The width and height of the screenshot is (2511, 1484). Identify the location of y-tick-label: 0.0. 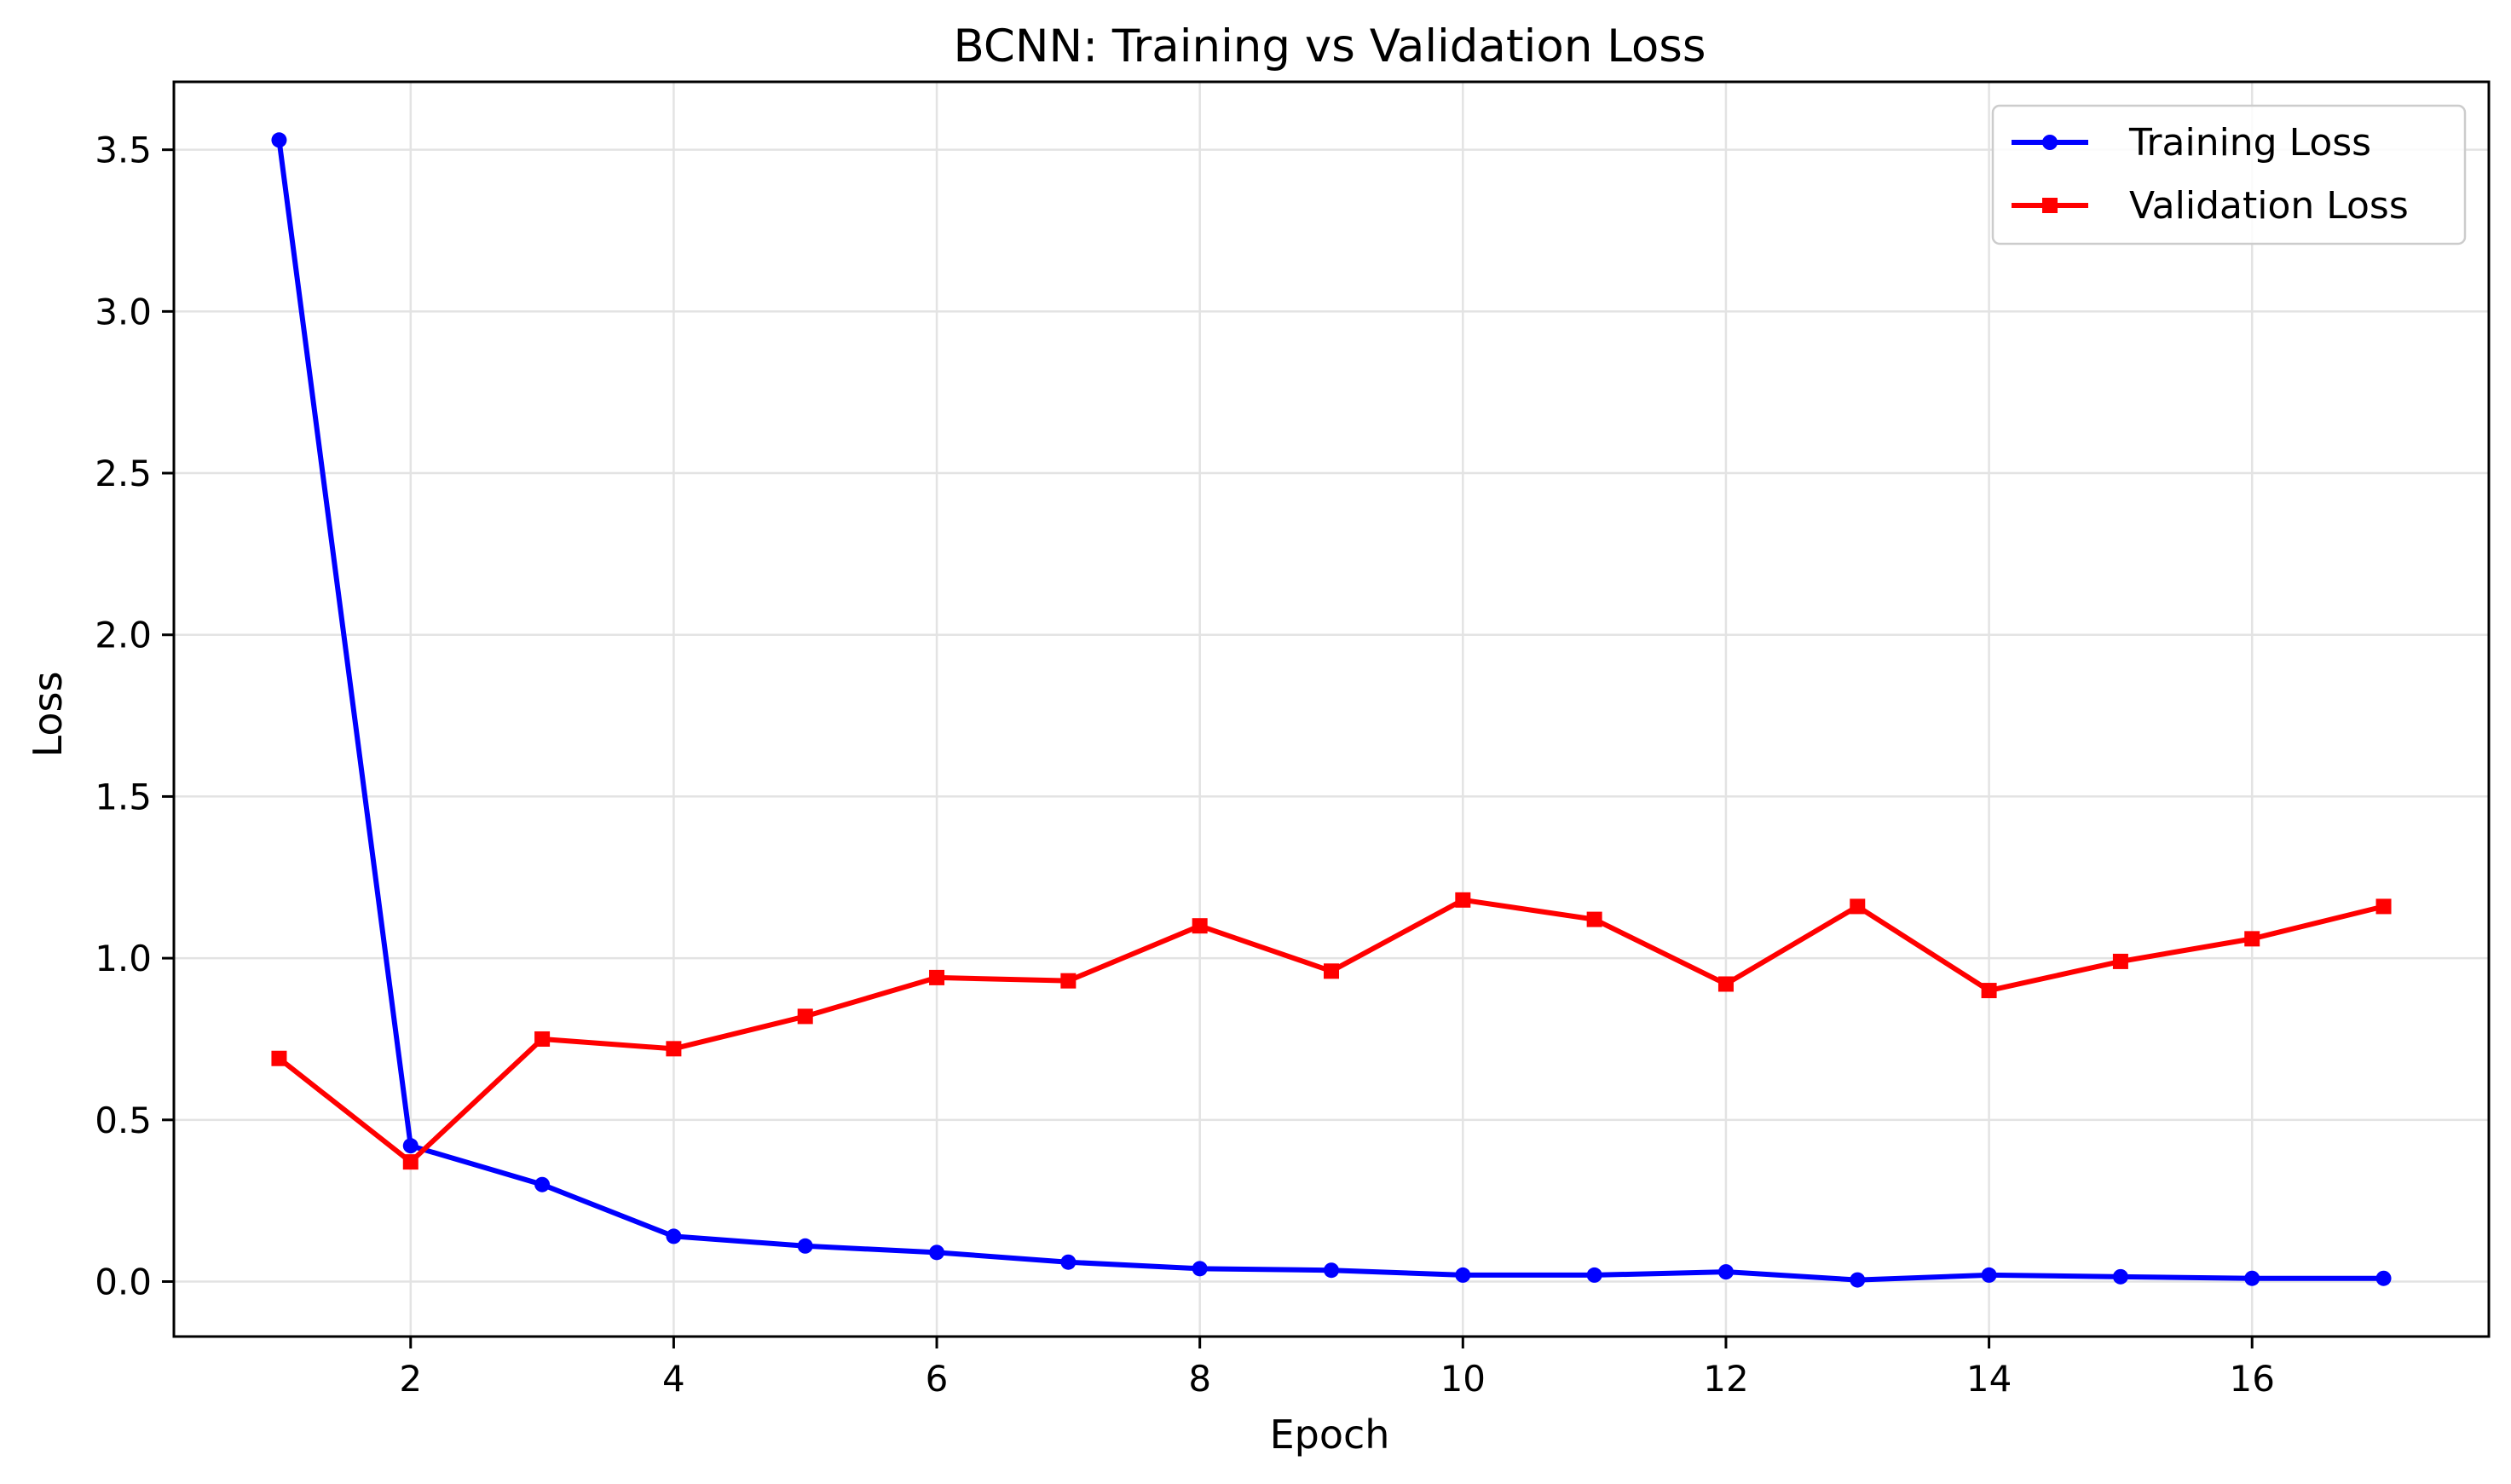
(123, 1282).